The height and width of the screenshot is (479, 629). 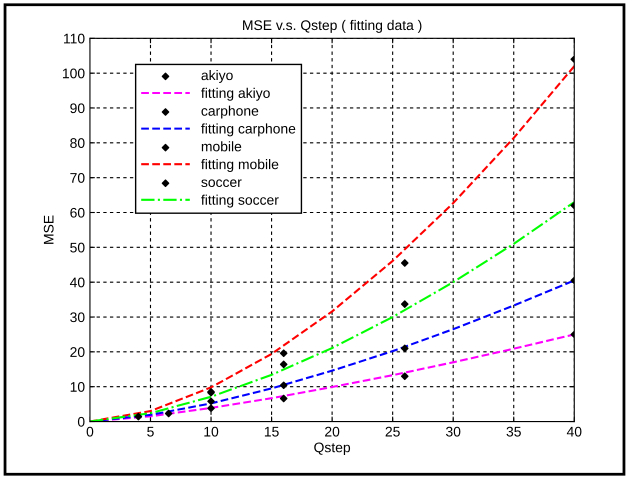 I want to click on y-tick-label: 80, so click(x=77, y=143).